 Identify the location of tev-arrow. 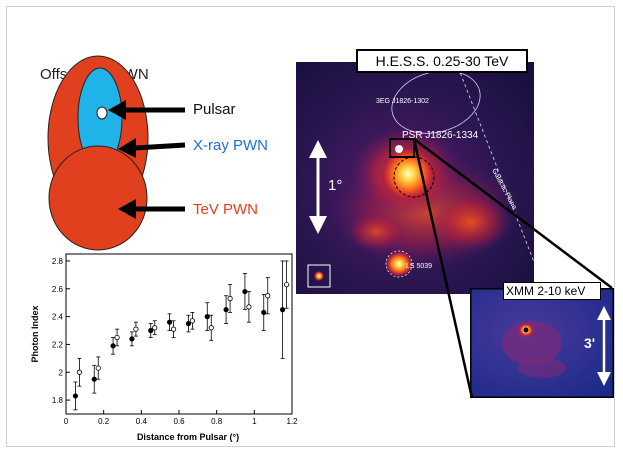
(151, 209).